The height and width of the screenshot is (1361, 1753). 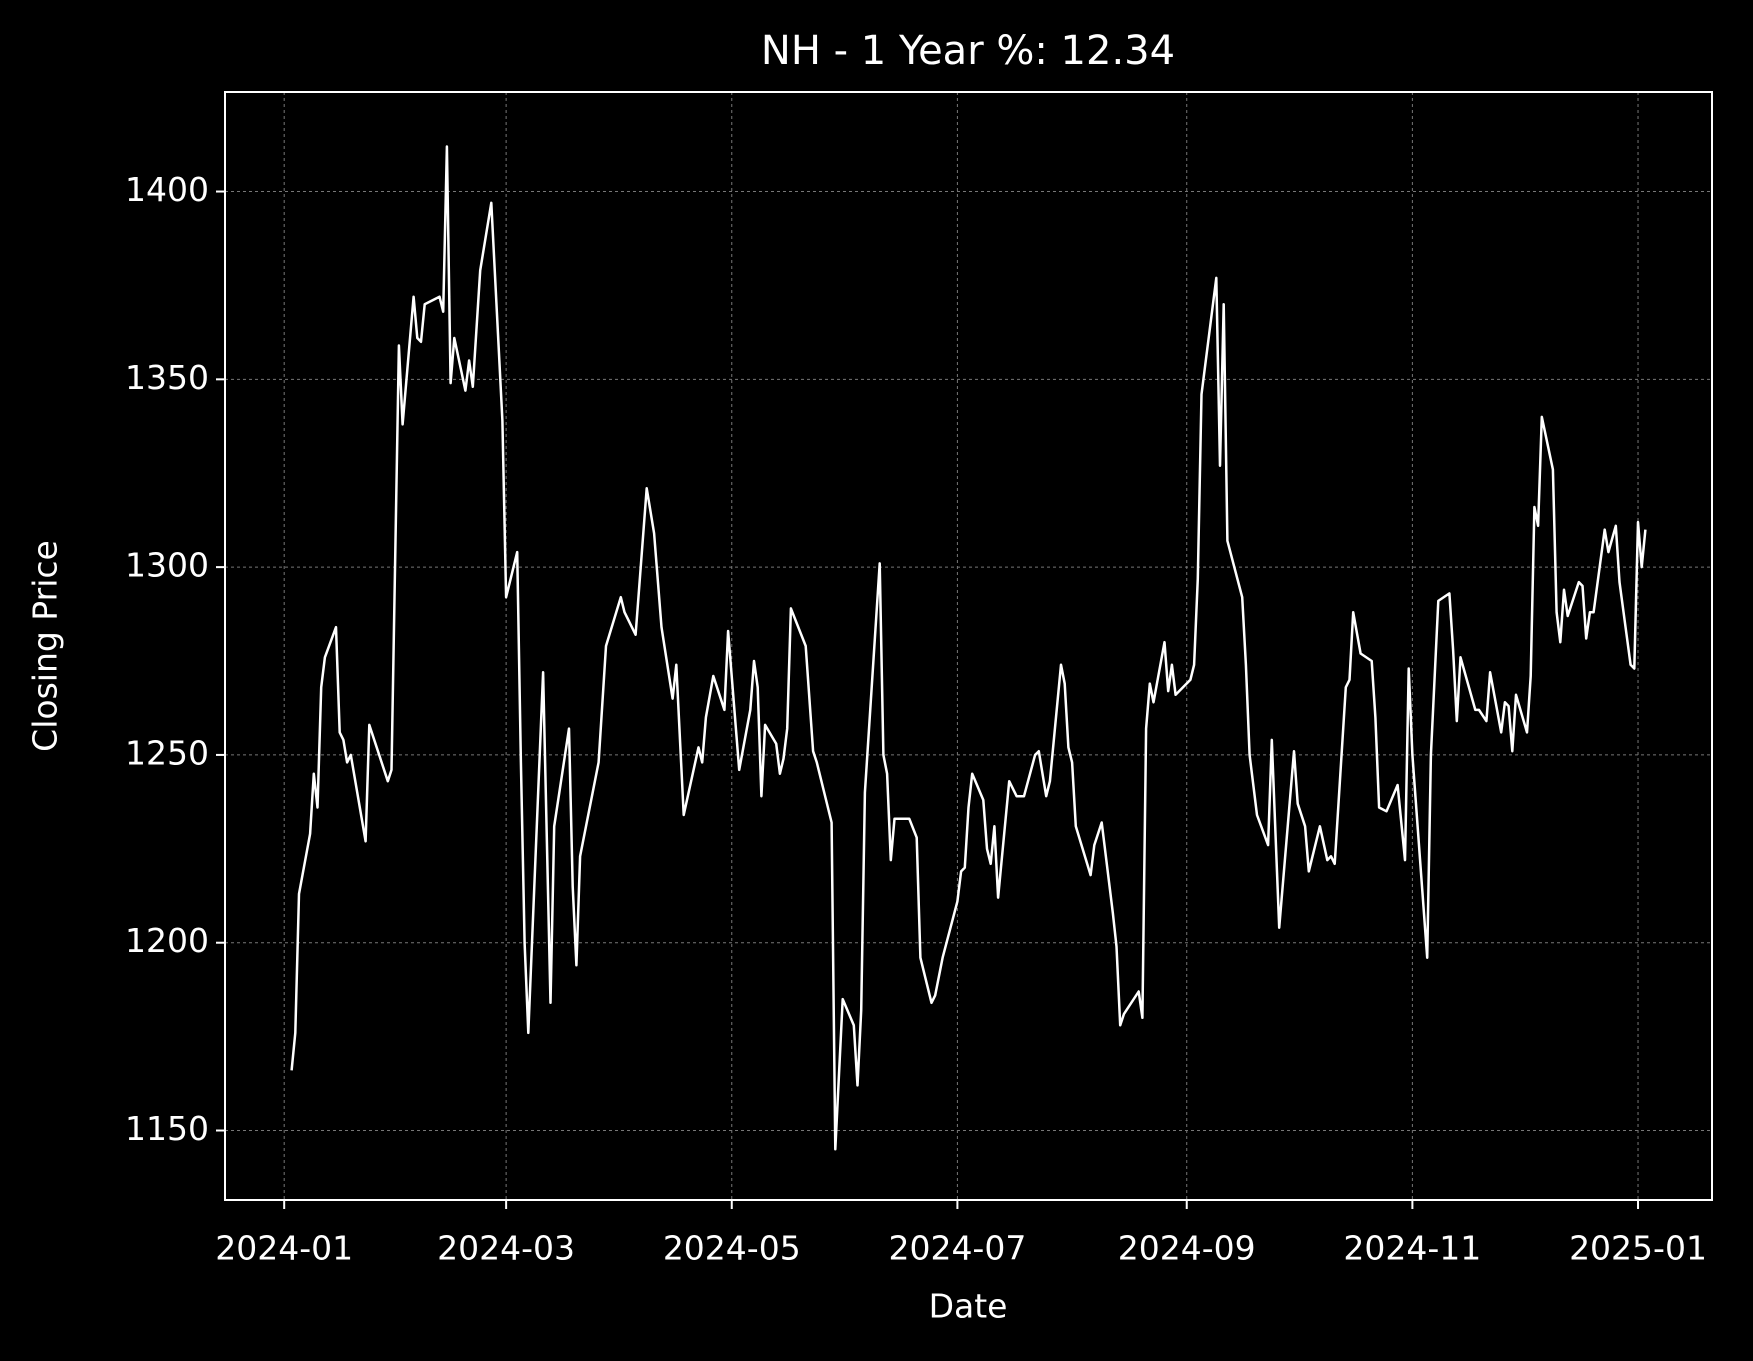 I want to click on y-tick-label: 1300, so click(x=167, y=565).